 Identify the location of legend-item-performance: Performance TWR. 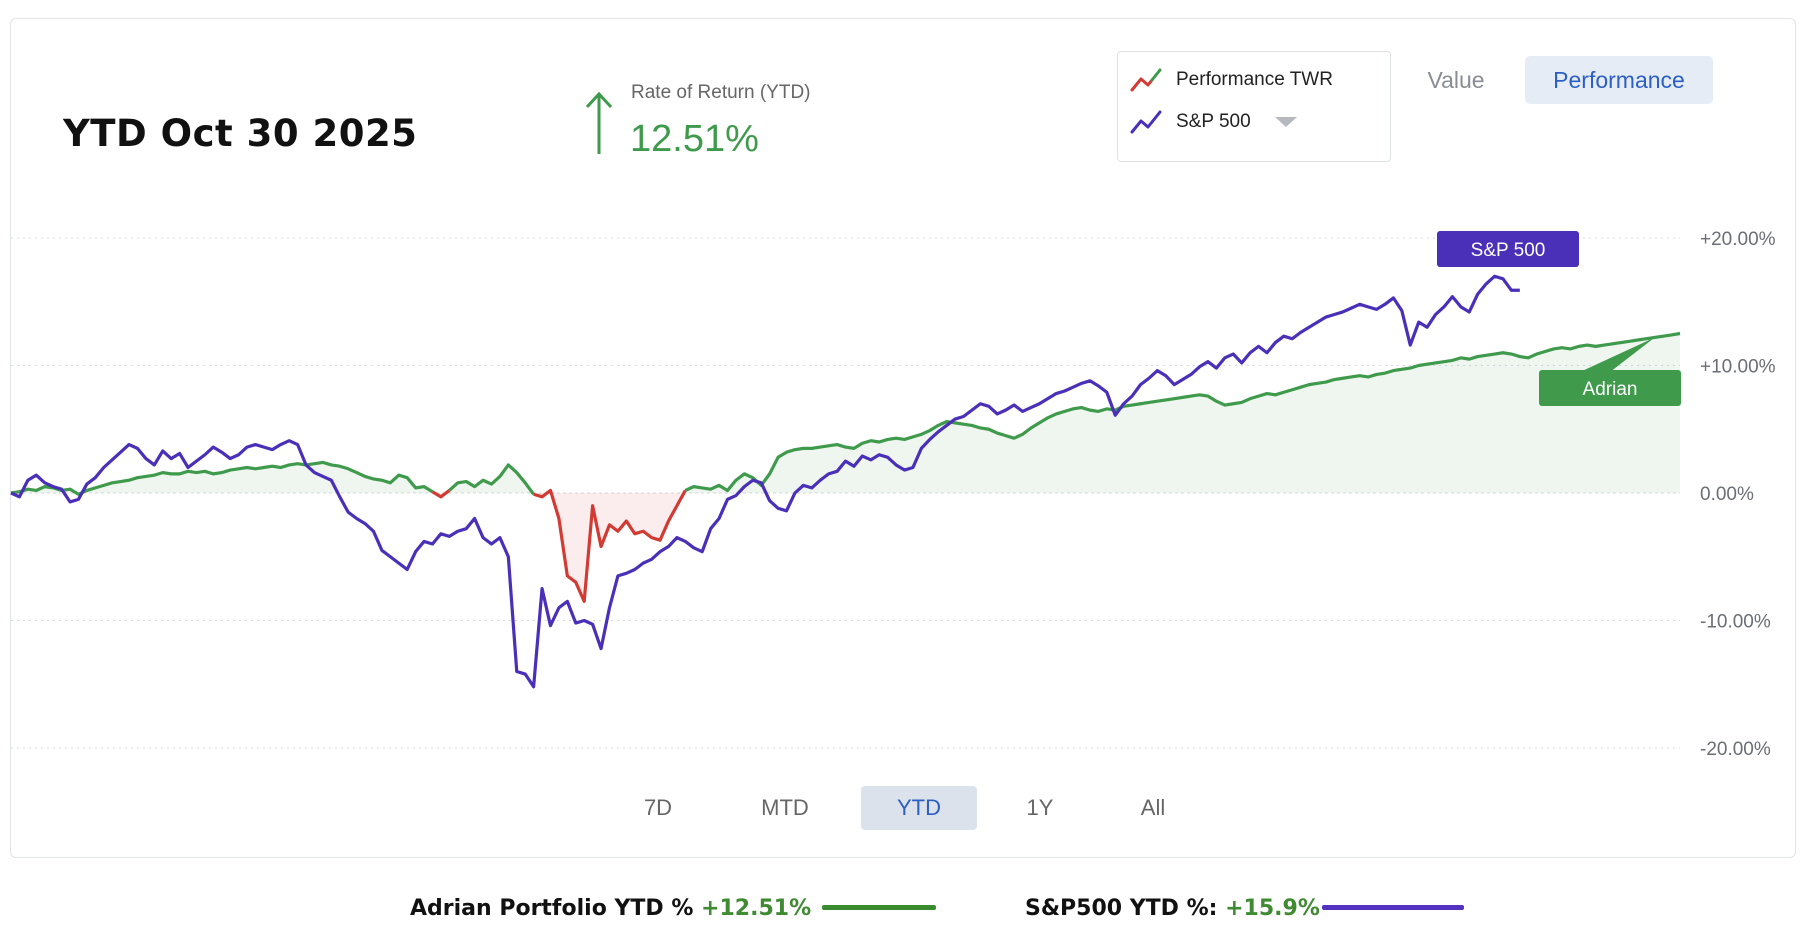
(1231, 80).